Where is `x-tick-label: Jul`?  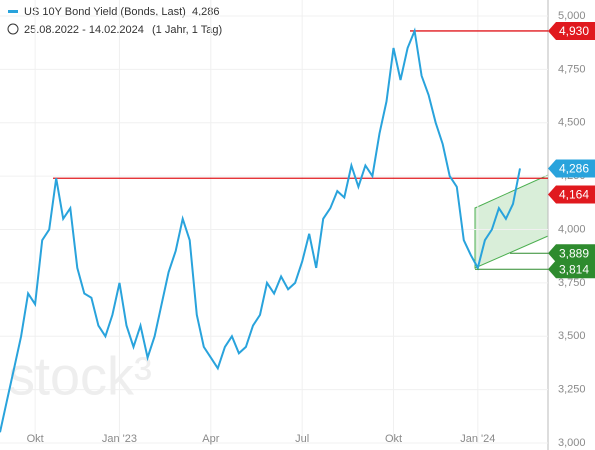 x-tick-label: Jul is located at coordinates (302, 439).